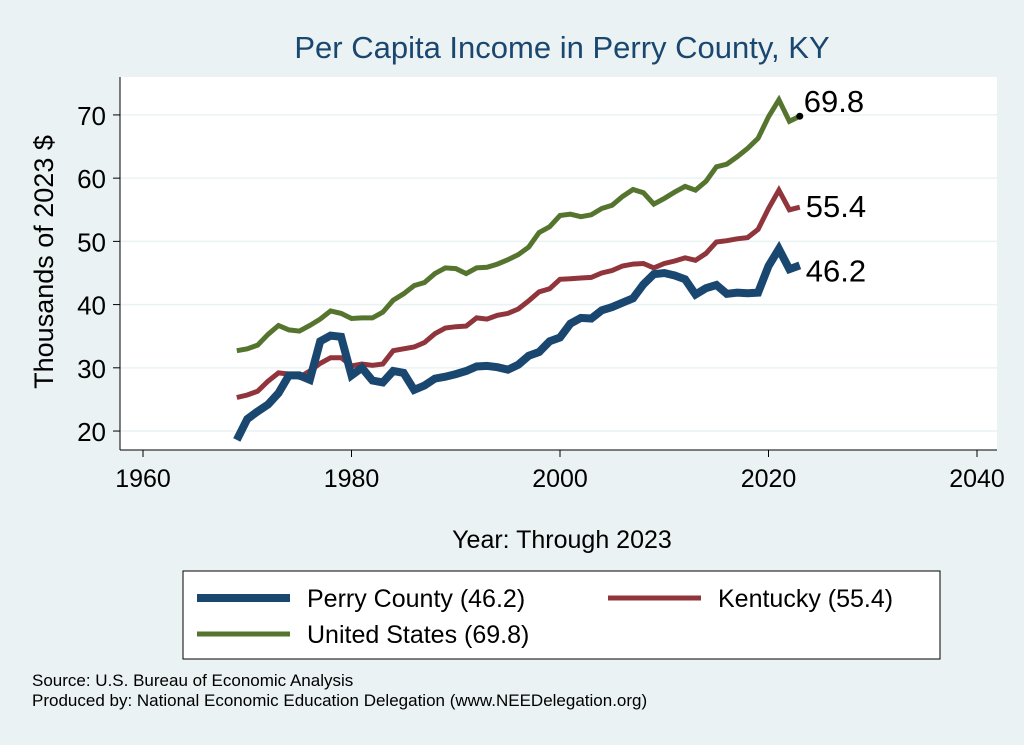  I want to click on end-labels: 46.2 55.4 69.8, so click(831, 186).